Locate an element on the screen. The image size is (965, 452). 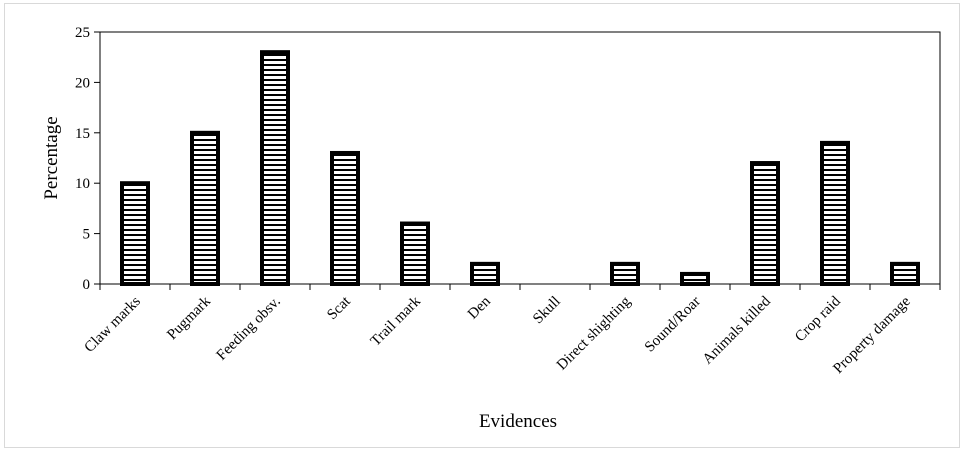
y-tick-label: 25 is located at coordinates (82, 33).